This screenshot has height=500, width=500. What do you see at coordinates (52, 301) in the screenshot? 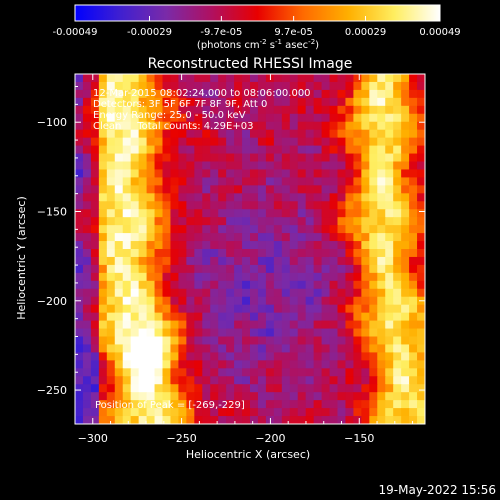
I see `y-tick-label: −200` at bounding box center [52, 301].